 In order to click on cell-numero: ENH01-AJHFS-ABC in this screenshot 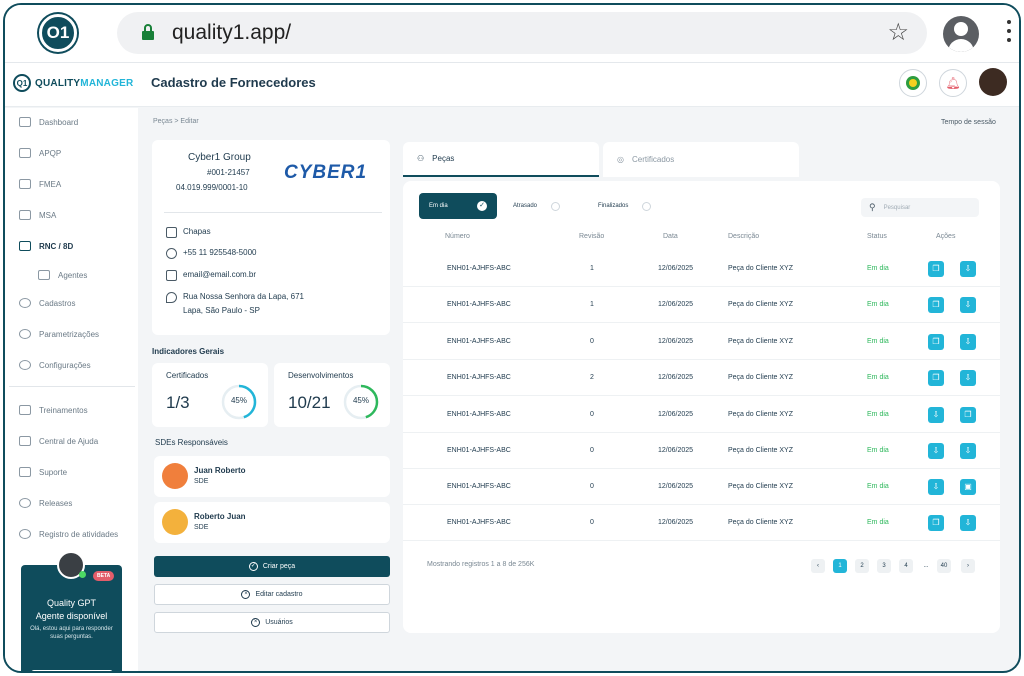, I will do `click(479, 268)`.